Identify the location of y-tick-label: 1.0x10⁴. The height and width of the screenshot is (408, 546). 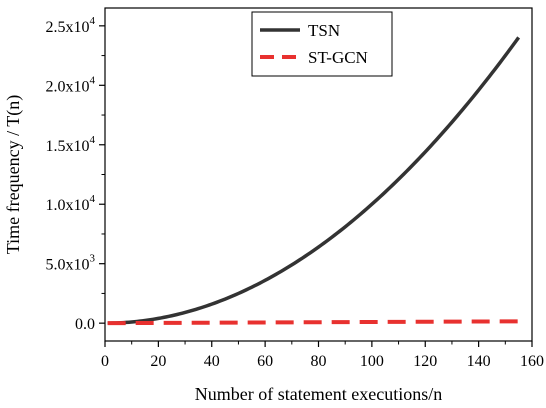
(71, 203).